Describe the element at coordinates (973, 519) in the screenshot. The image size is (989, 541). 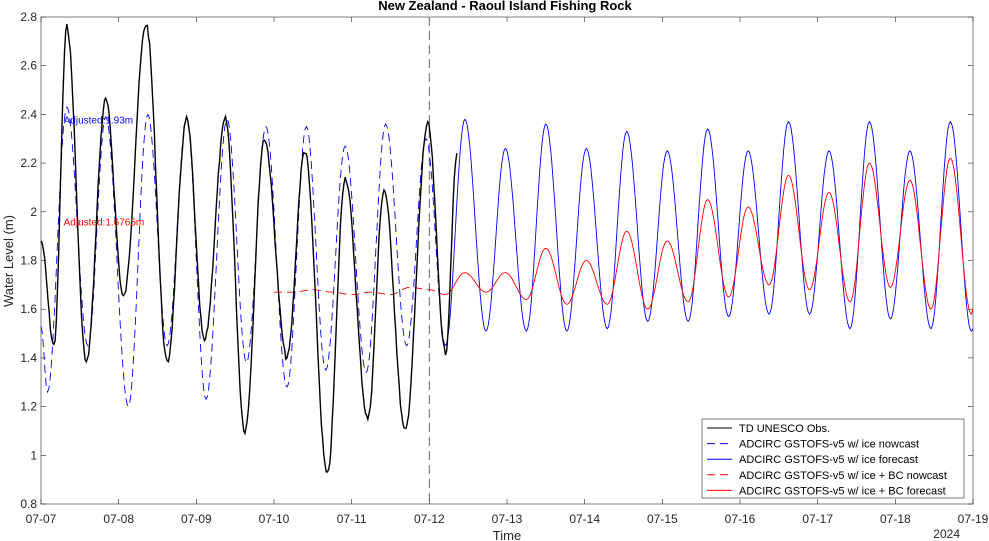
I see `x-tick-label: 07-19` at that location.